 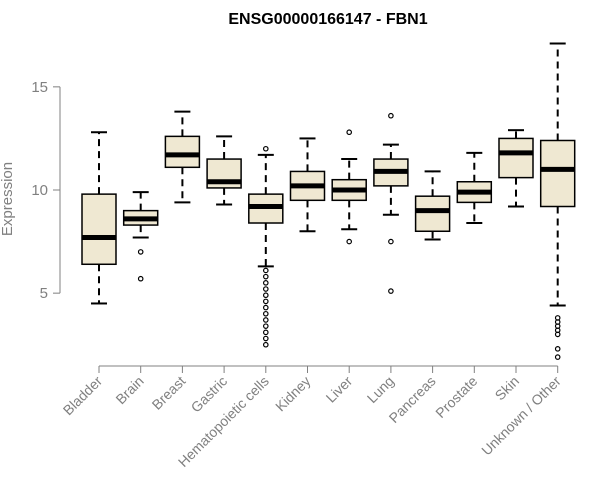 What do you see at coordinates (327, 19) in the screenshot?
I see `chart-title: ENSG00000166147 - FBN1` at bounding box center [327, 19].